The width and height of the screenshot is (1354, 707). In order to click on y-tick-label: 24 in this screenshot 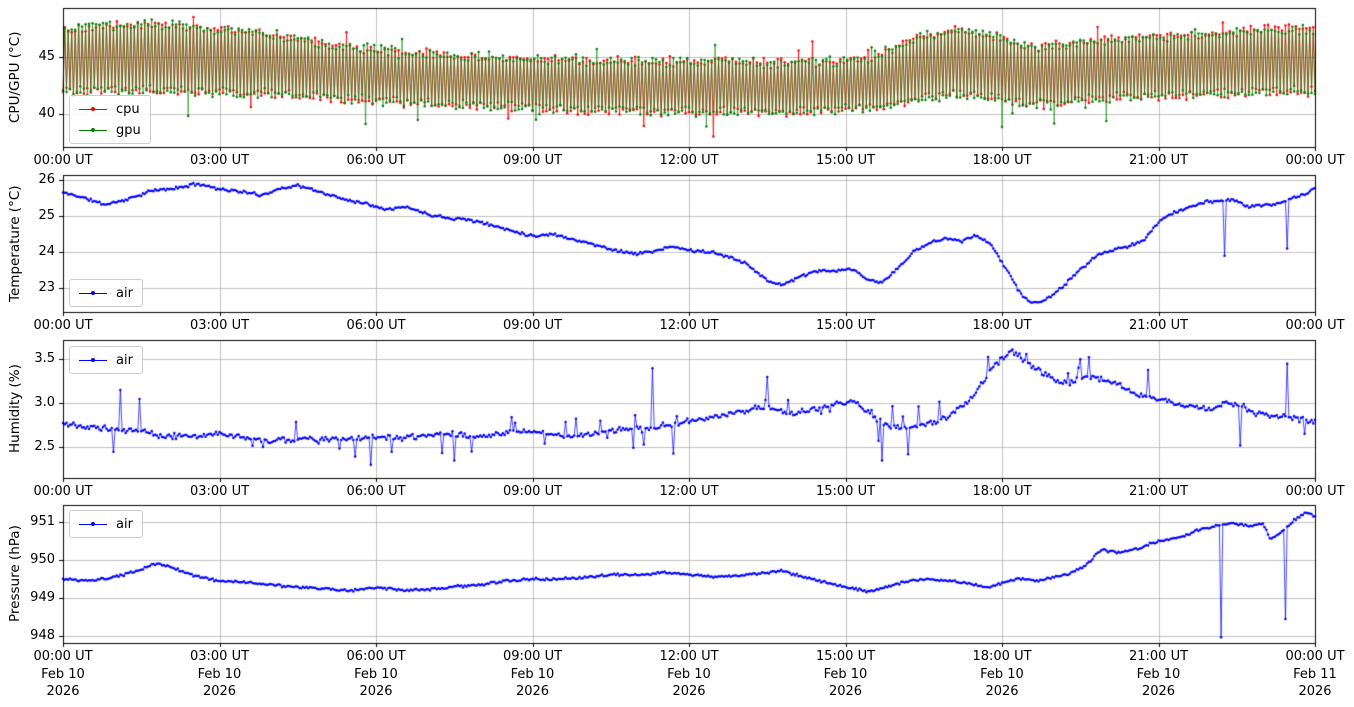, I will do `click(46, 252)`.